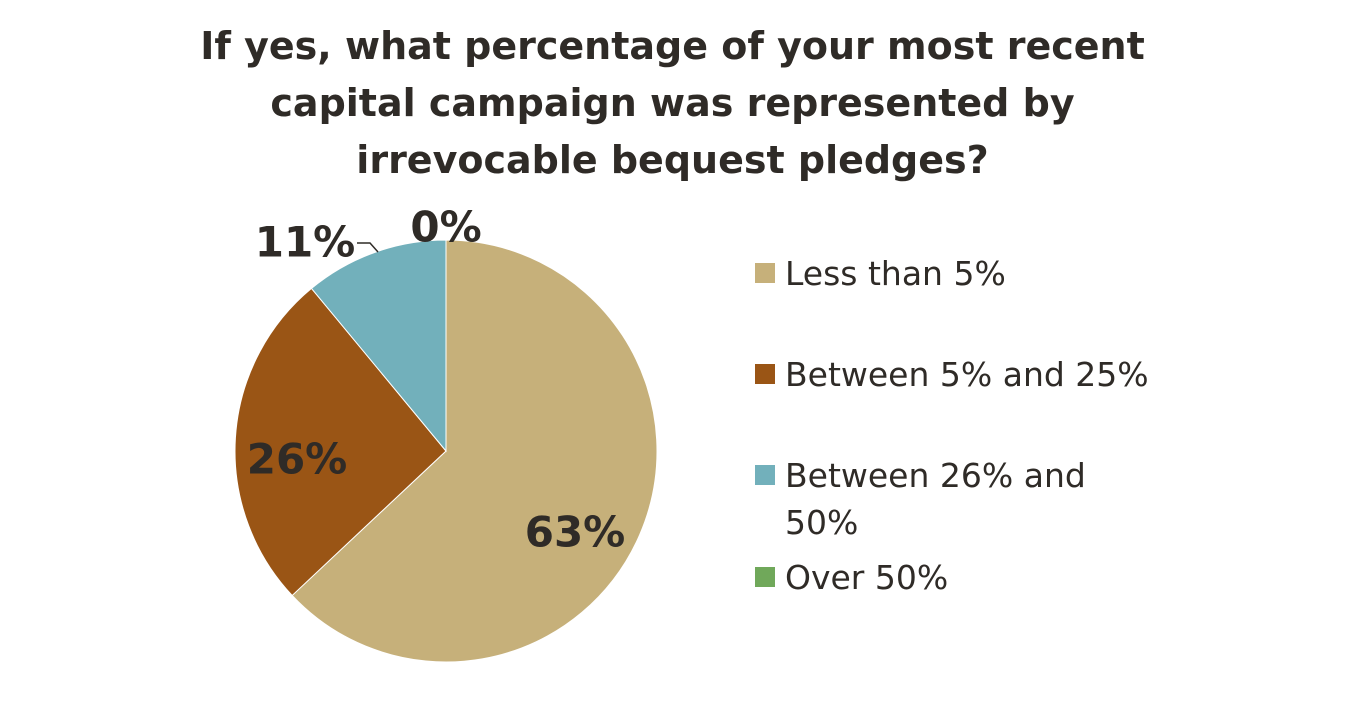  What do you see at coordinates (960, 577) in the screenshot?
I see `legend-item-over-50: Over 50%` at bounding box center [960, 577].